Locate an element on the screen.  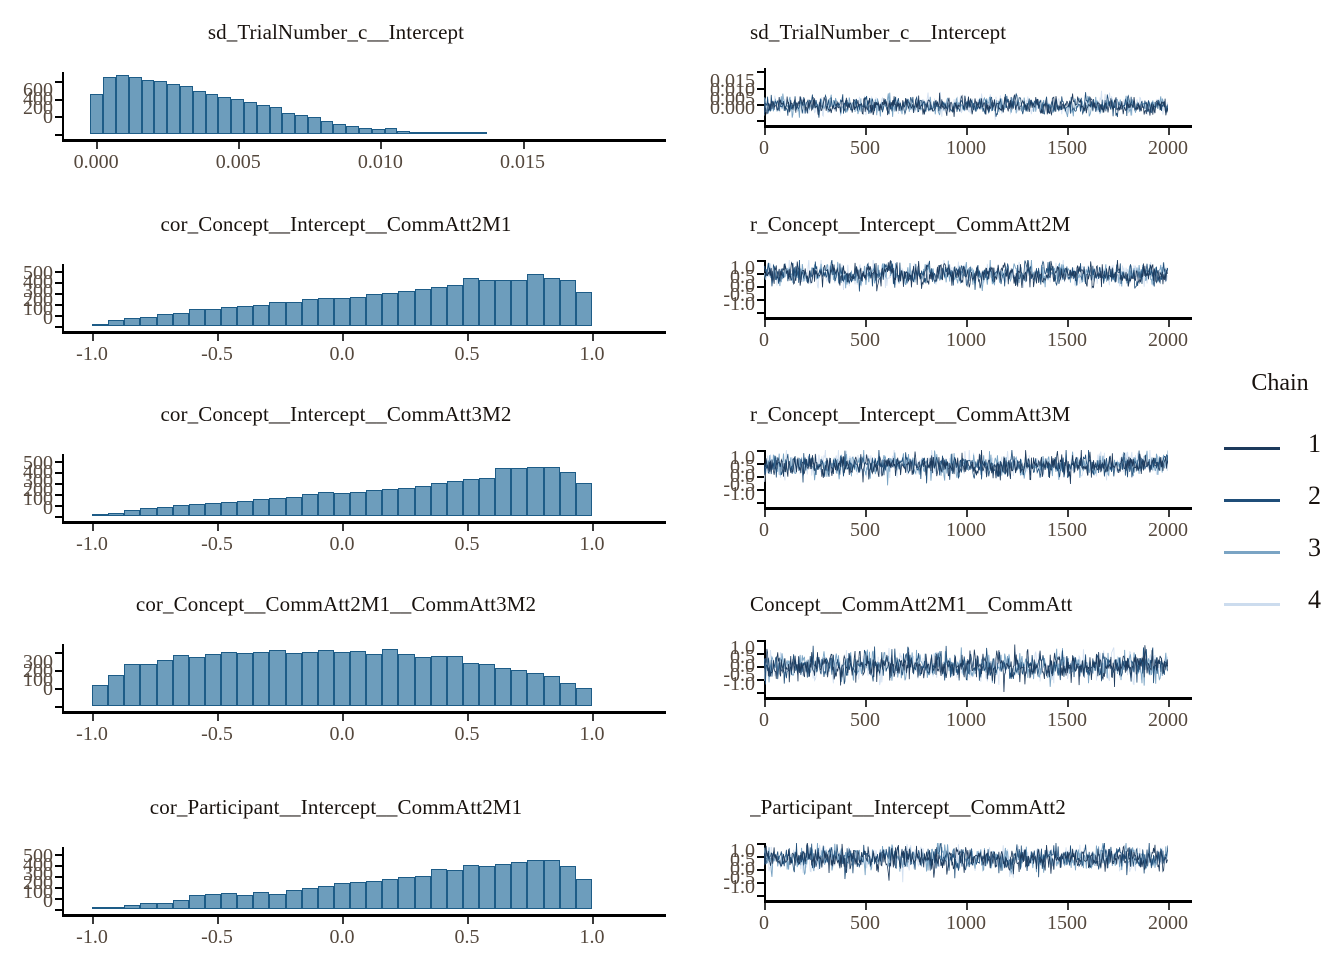
legend-entry: 4 is located at coordinates (1280, 605).